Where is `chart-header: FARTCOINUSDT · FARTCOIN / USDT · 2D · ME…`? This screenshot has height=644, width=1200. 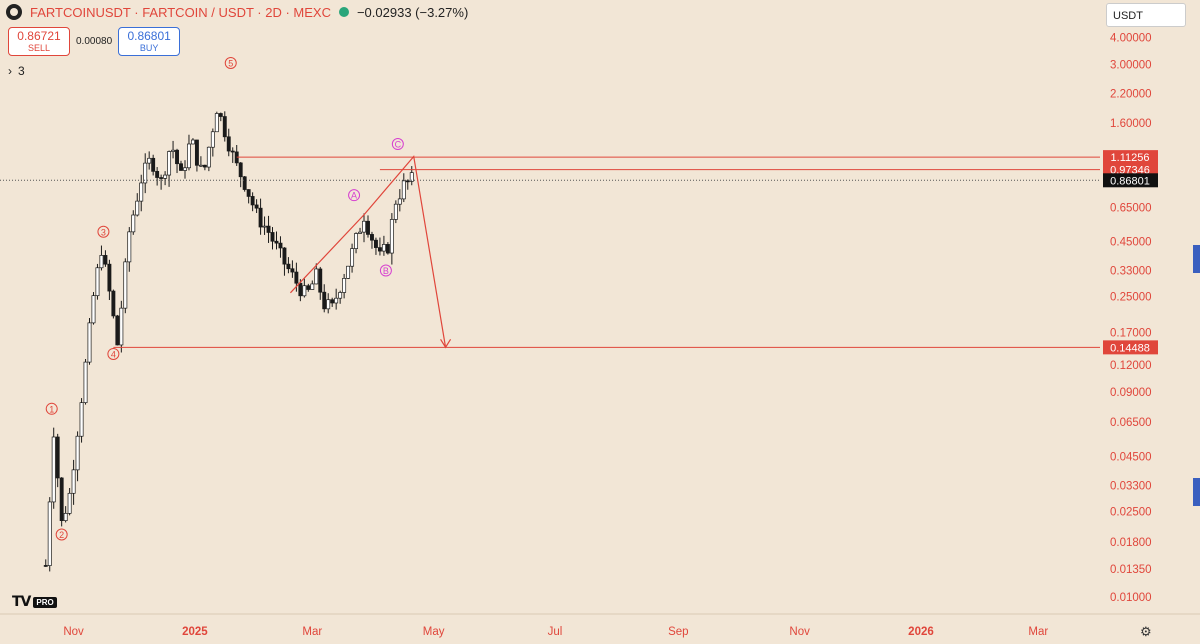
chart-header: FARTCOINUSDT · FARTCOIN / USDT · 2D · ME… is located at coordinates (237, 12).